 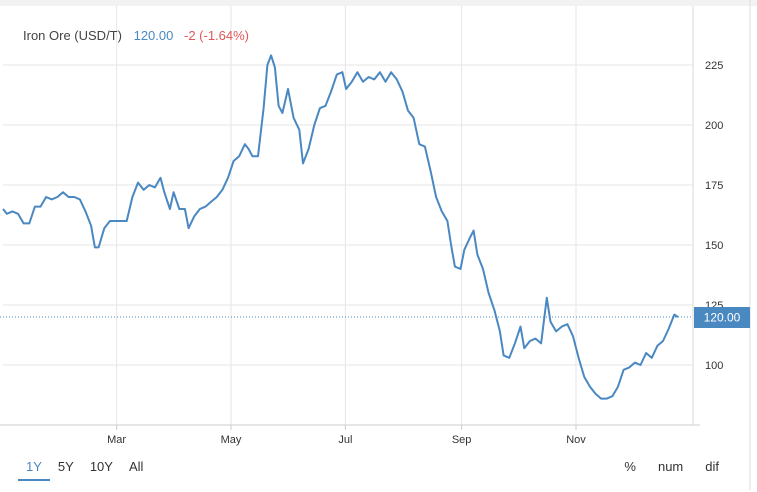 I want to click on range-tab-10y: 10Y, so click(x=101, y=466).